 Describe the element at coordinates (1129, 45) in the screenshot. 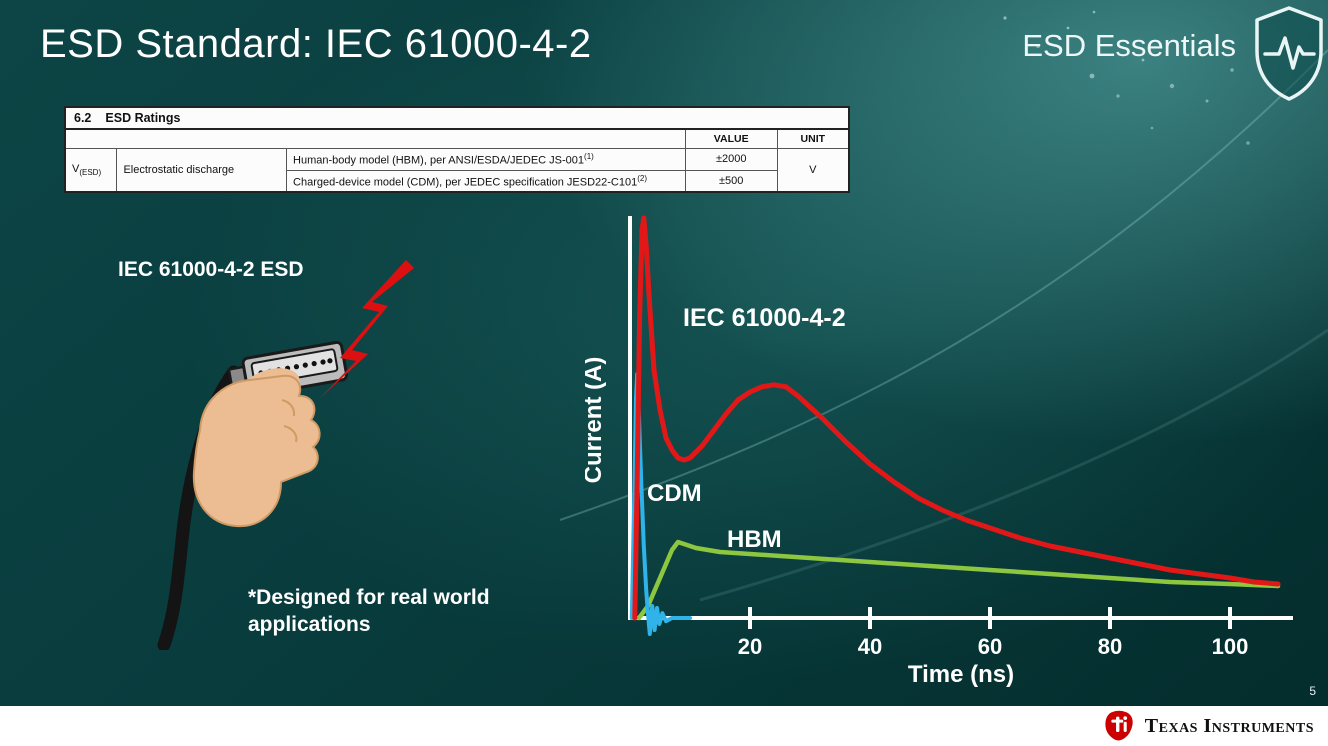

I see `series-brand-title: ESD Essentials` at that location.